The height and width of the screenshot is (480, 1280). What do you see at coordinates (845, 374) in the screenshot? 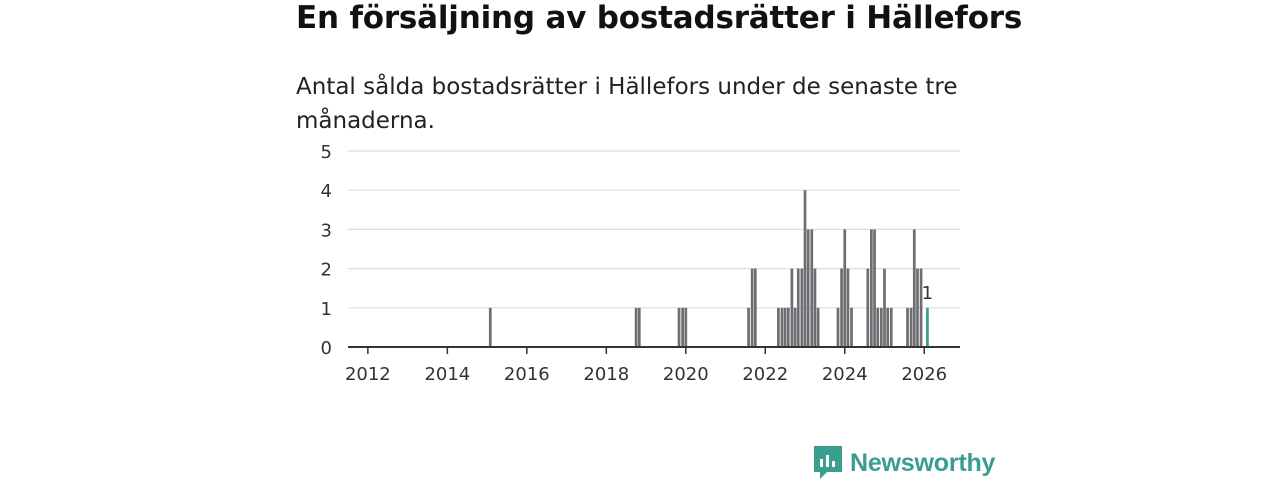
I see `x-tick-label: 2024` at bounding box center [845, 374].